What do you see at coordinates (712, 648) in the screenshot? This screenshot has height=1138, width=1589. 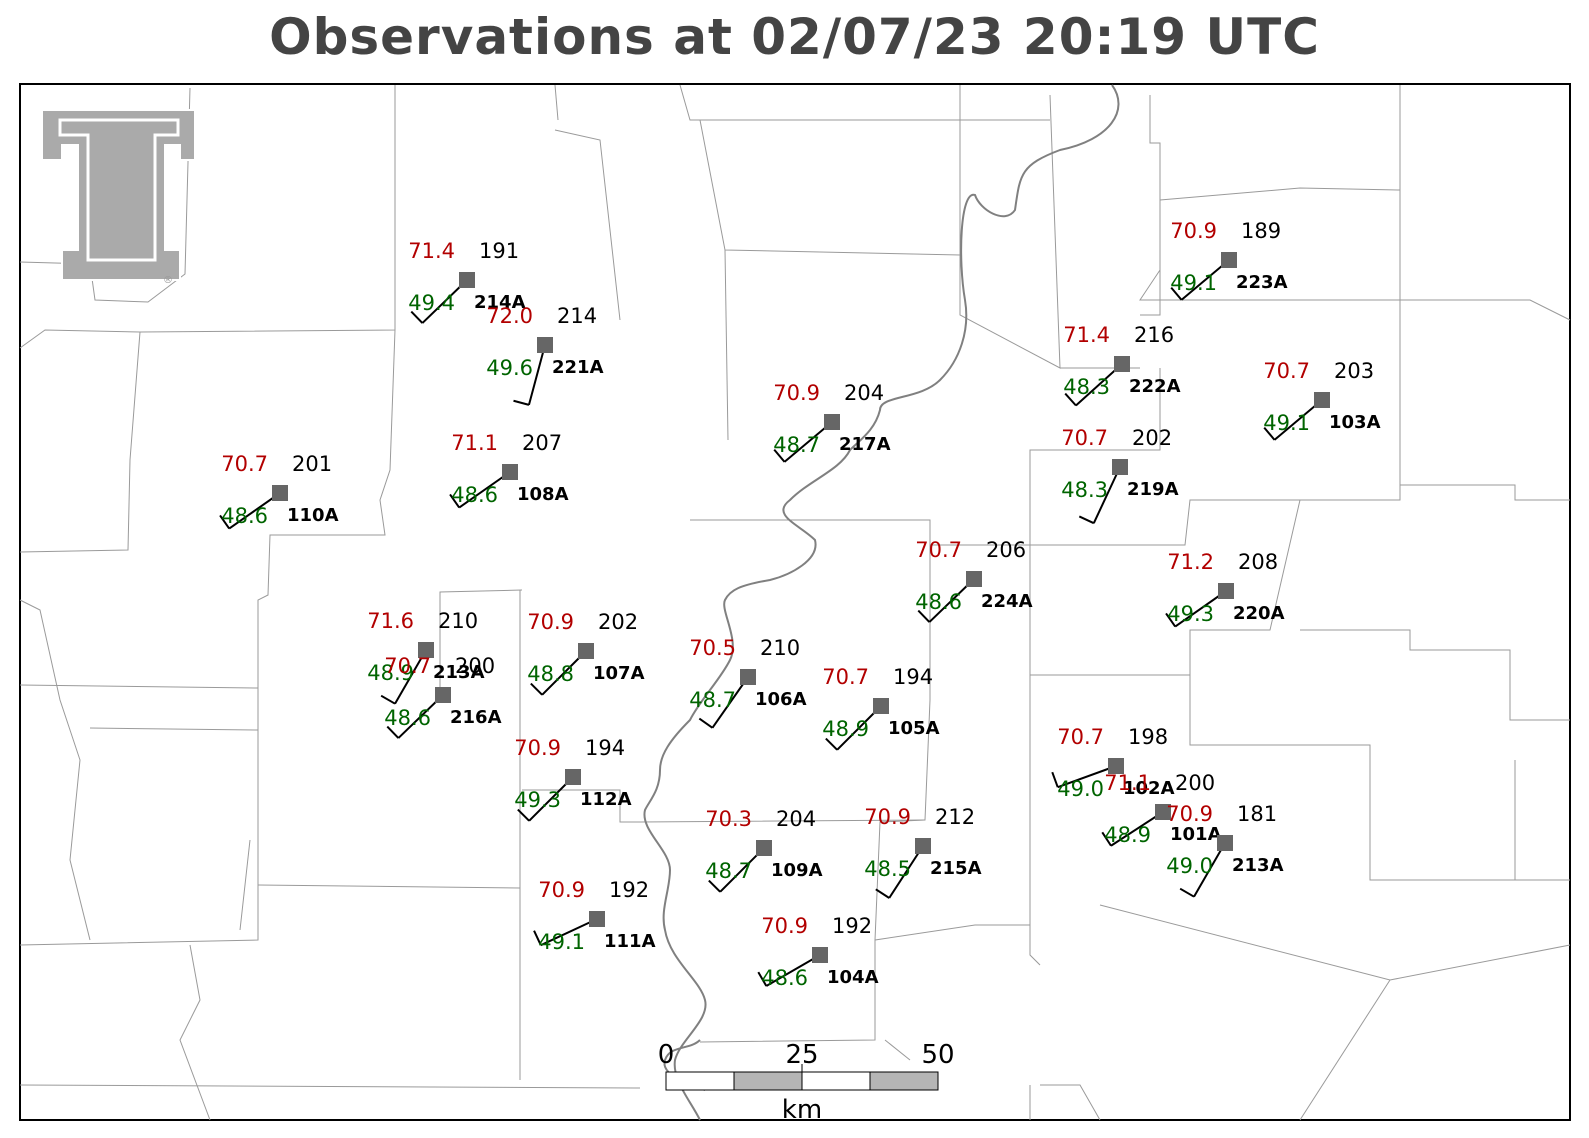 I see `temperature-label: 70.5` at bounding box center [712, 648].